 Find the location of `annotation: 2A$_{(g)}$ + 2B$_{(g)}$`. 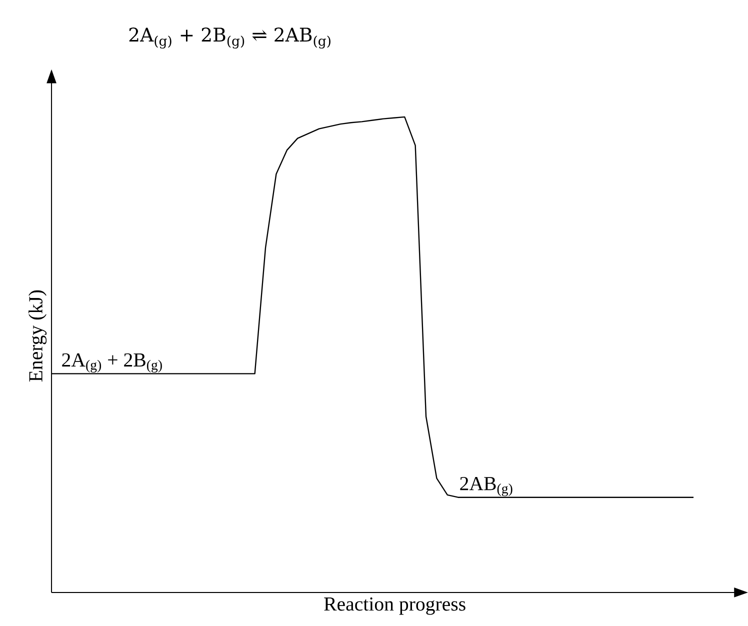

annotation: 2A$_{(g)}$ + 2B$_{(g)}$ is located at coordinates (112, 362).